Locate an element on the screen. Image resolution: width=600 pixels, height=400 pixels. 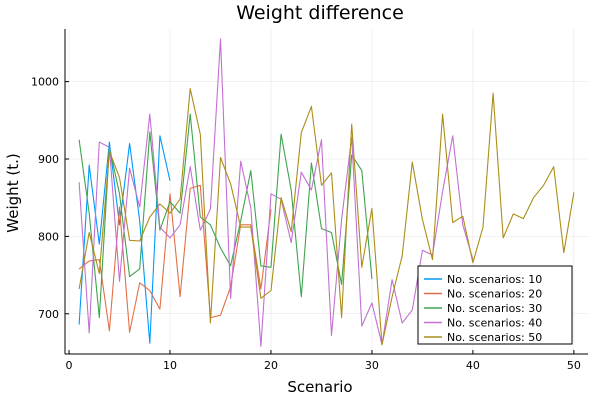
x-tick-label: 0 is located at coordinates (69, 365).